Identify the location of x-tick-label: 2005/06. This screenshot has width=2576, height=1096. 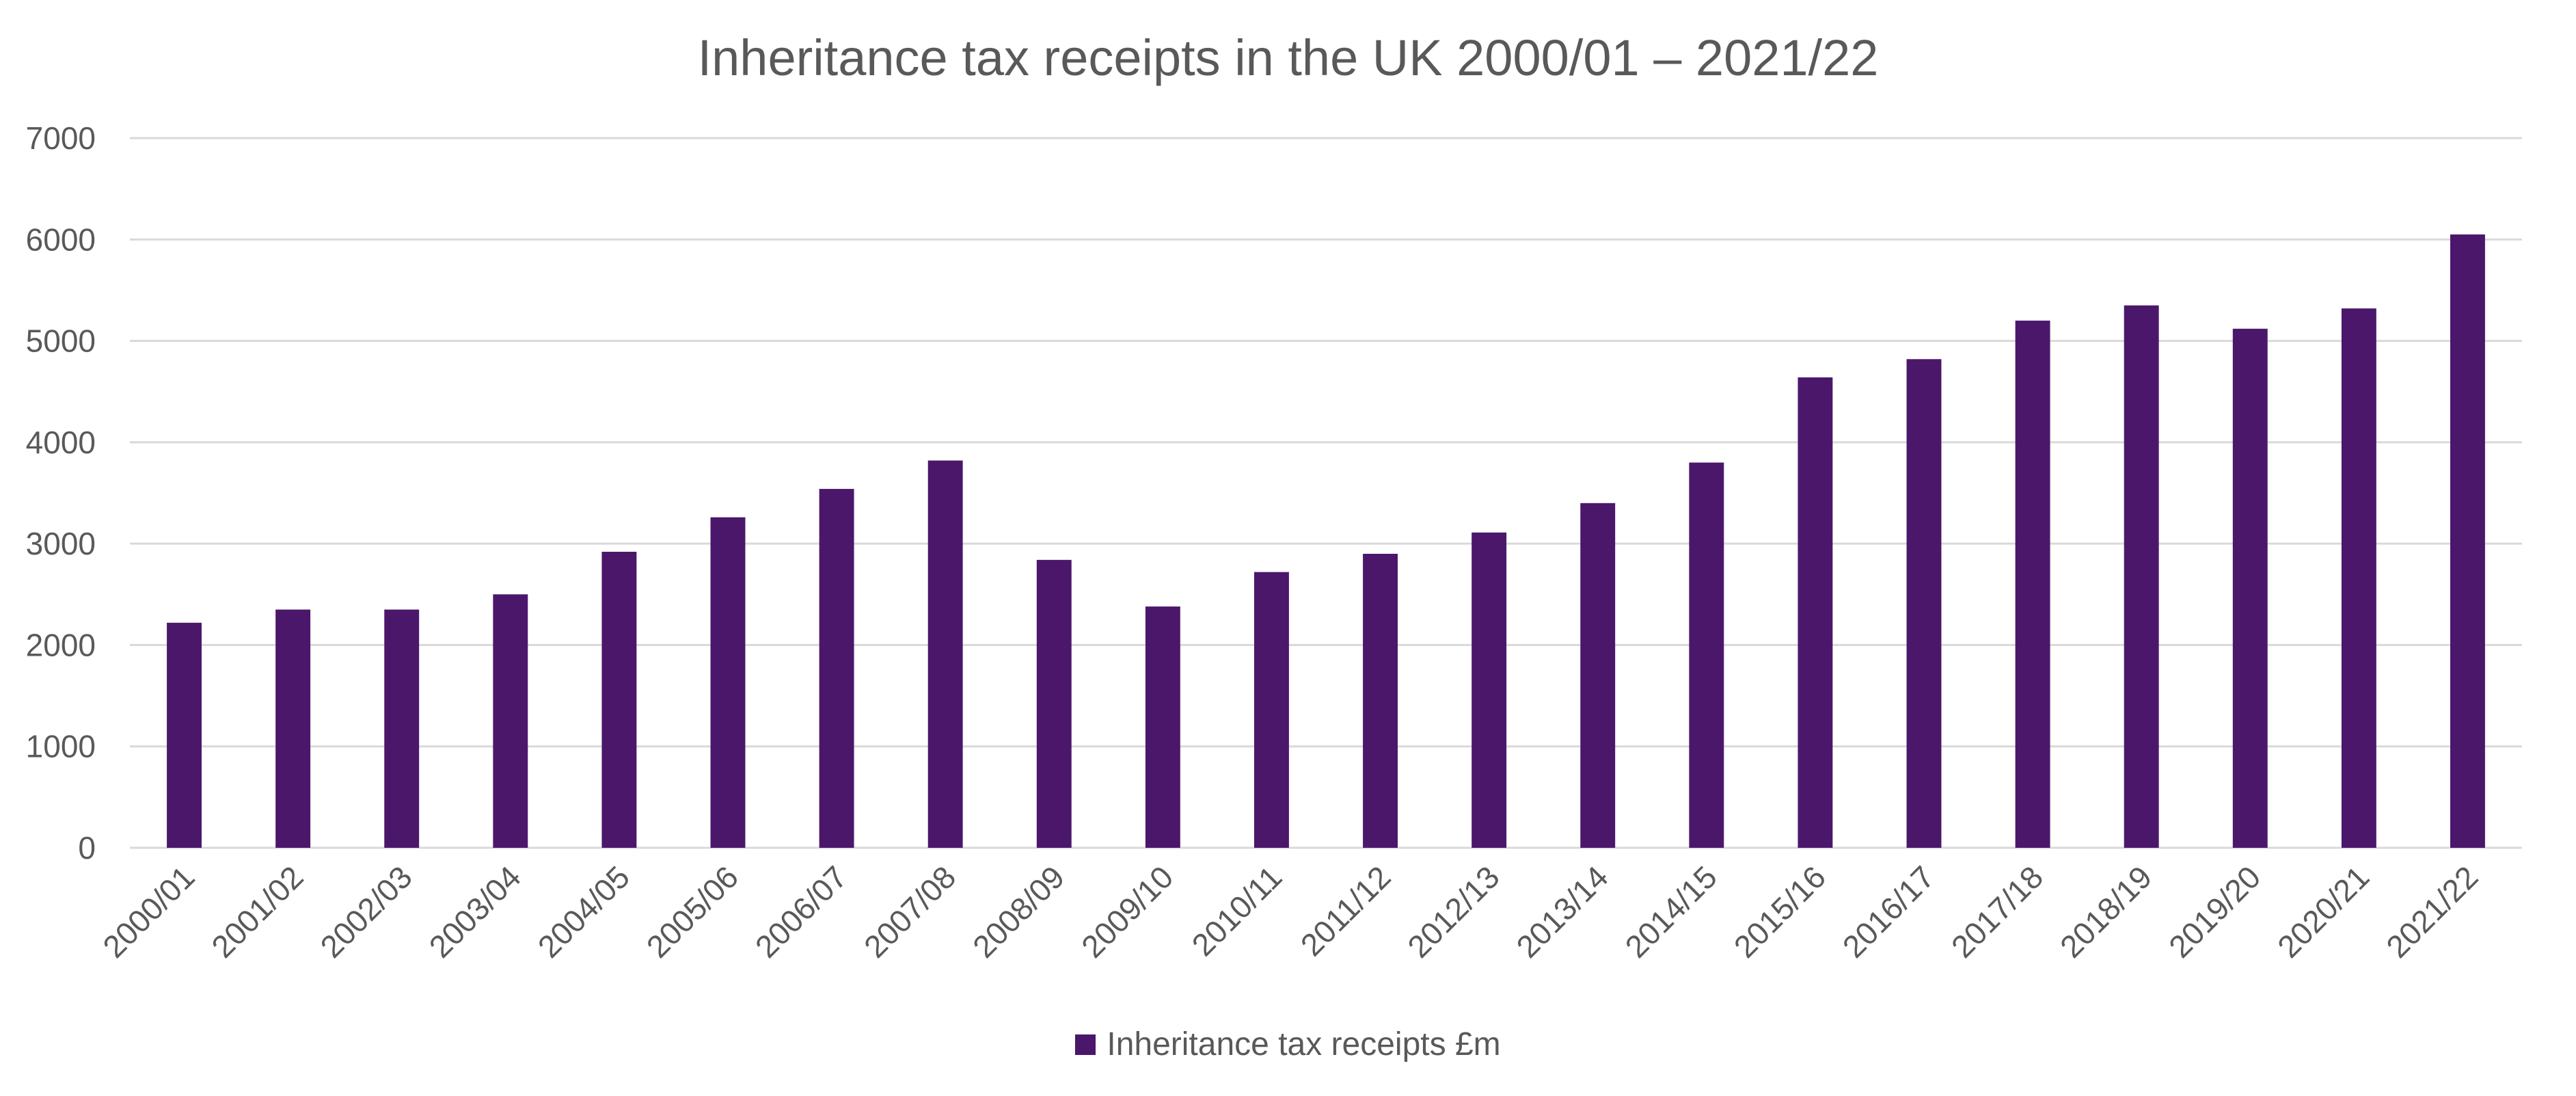
(693, 911).